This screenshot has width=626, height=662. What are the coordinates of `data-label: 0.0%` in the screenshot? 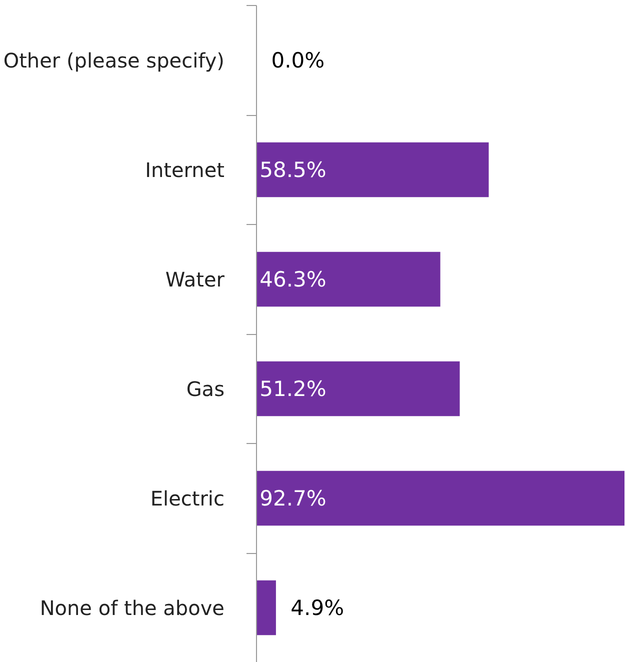 It's located at (298, 60).